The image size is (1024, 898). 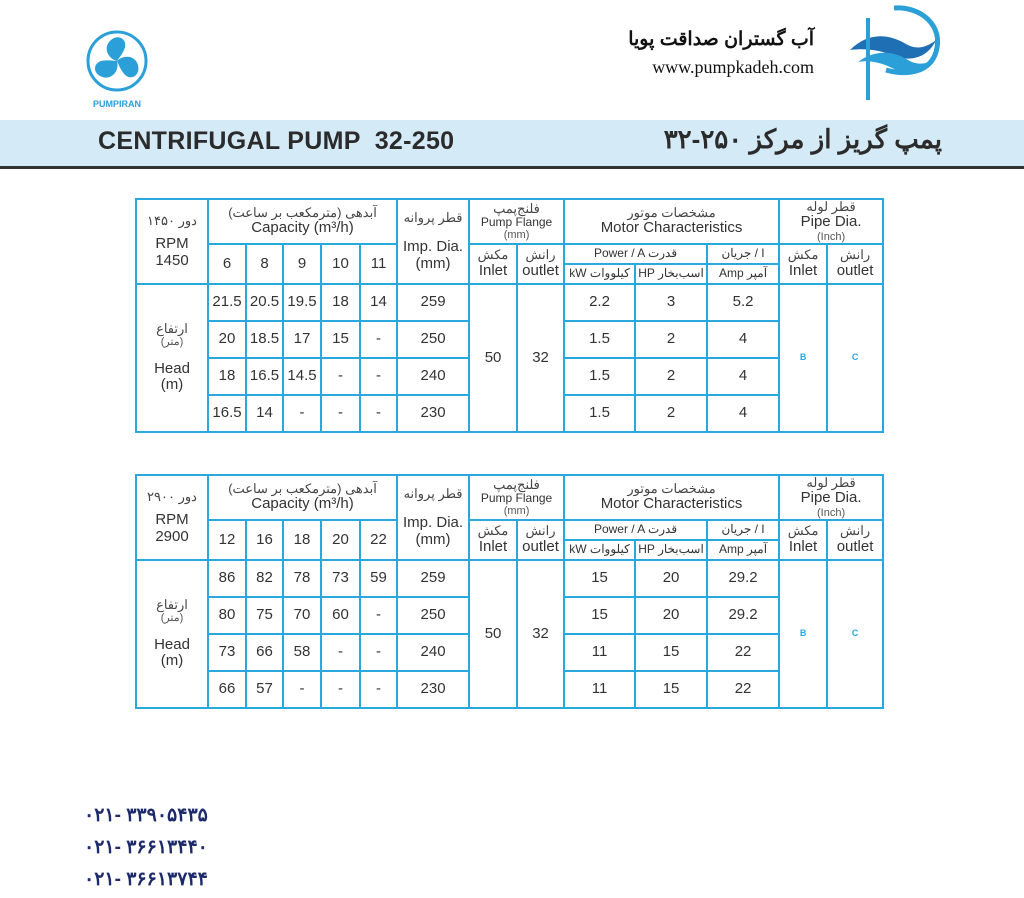 I want to click on imp-value: 230, so click(x=433, y=689).